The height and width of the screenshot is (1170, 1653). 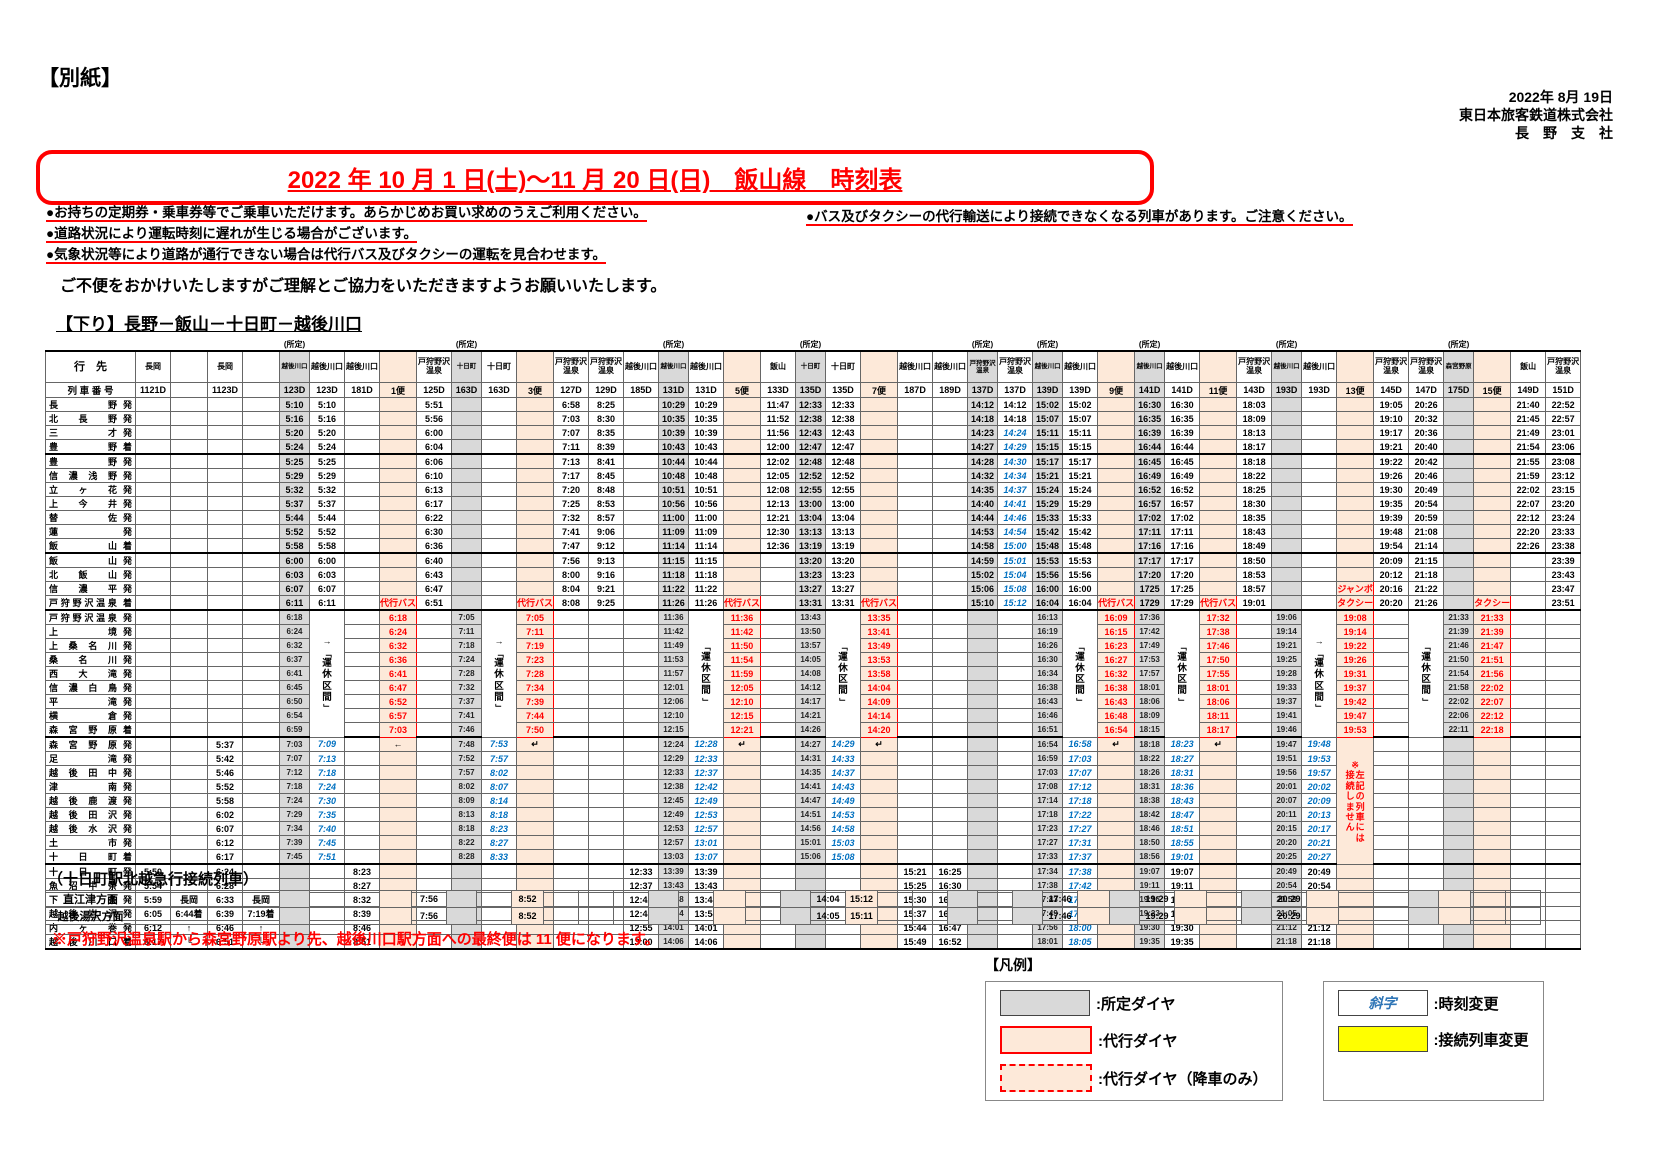 What do you see at coordinates (1048, 503) in the screenshot?
I see `timetable-cell: 15:29` at bounding box center [1048, 503].